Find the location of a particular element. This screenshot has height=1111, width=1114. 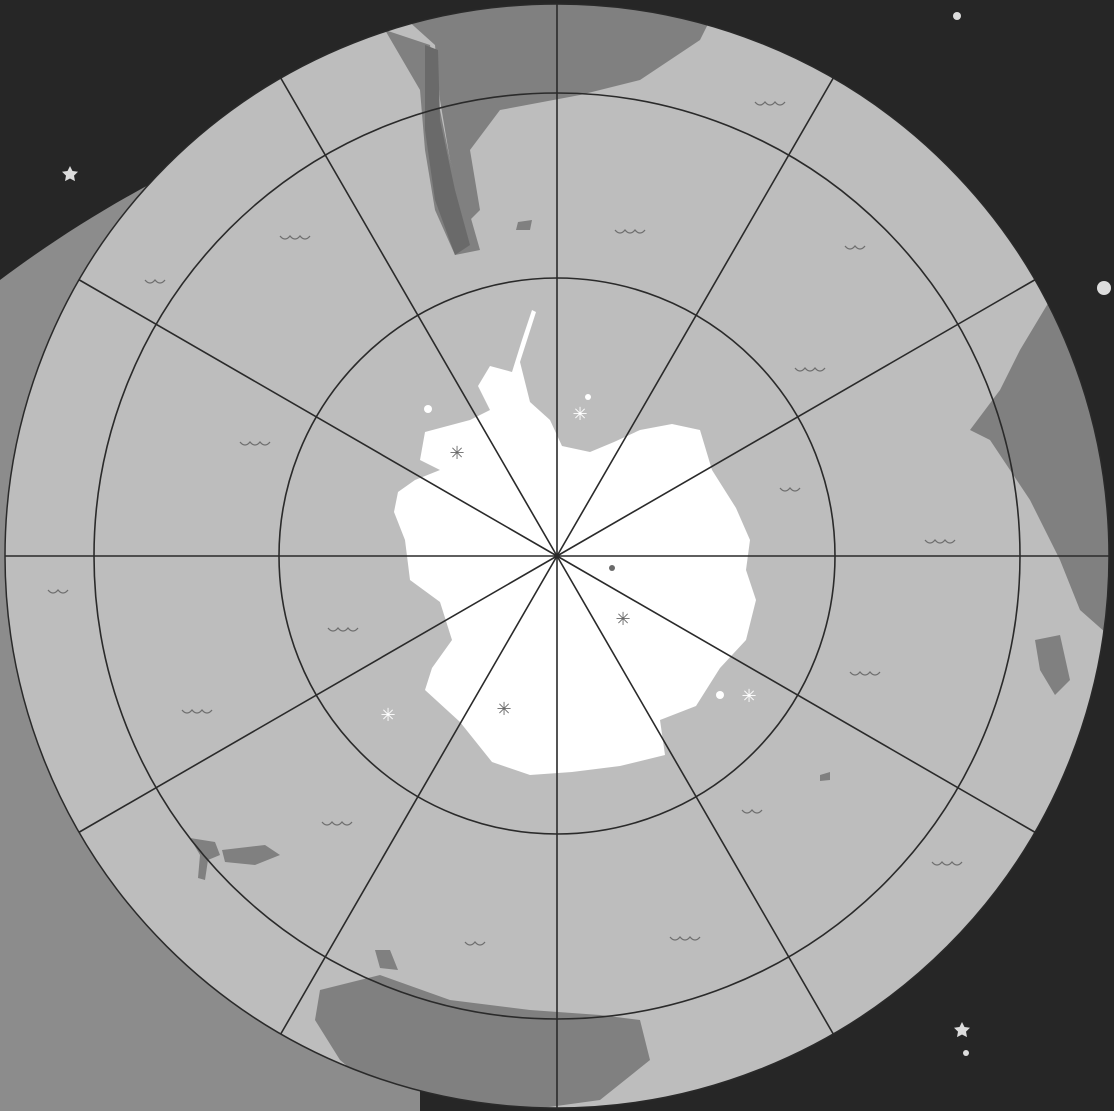

antarctica is located at coordinates (575, 542).